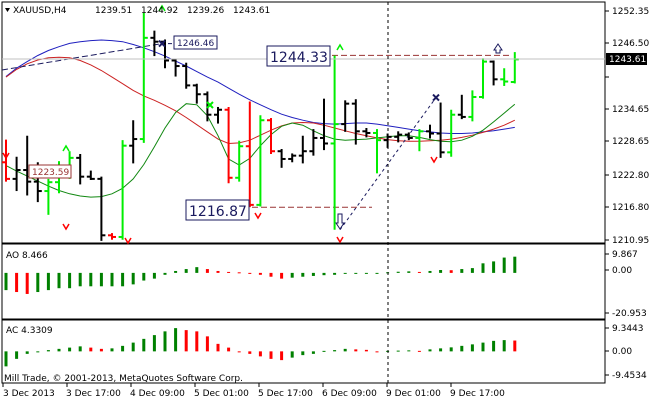 The image size is (650, 404). Describe the element at coordinates (630, 208) in the screenshot. I see `price-axis-label: 1216.80` at that location.